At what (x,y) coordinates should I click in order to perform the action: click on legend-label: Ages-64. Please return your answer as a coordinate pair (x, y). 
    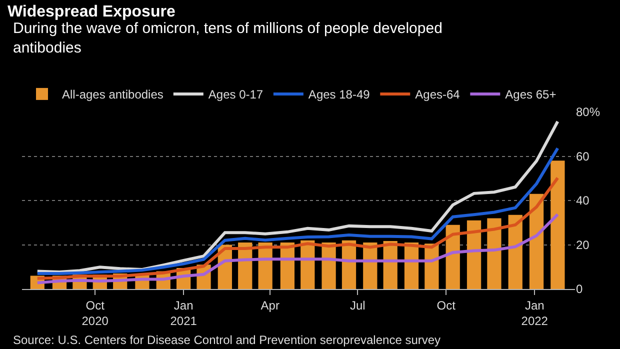
    Looking at the image, I should click on (437, 95).